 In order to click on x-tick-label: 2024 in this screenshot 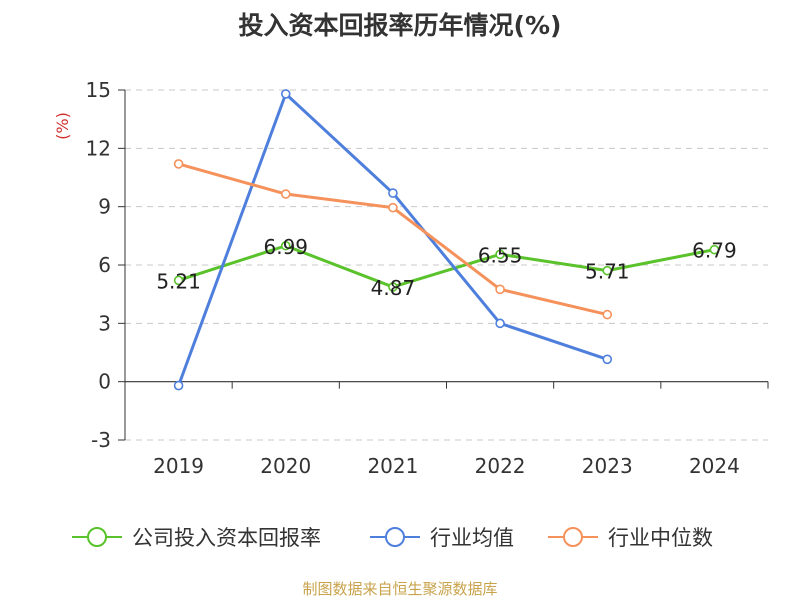, I will do `click(714, 466)`.